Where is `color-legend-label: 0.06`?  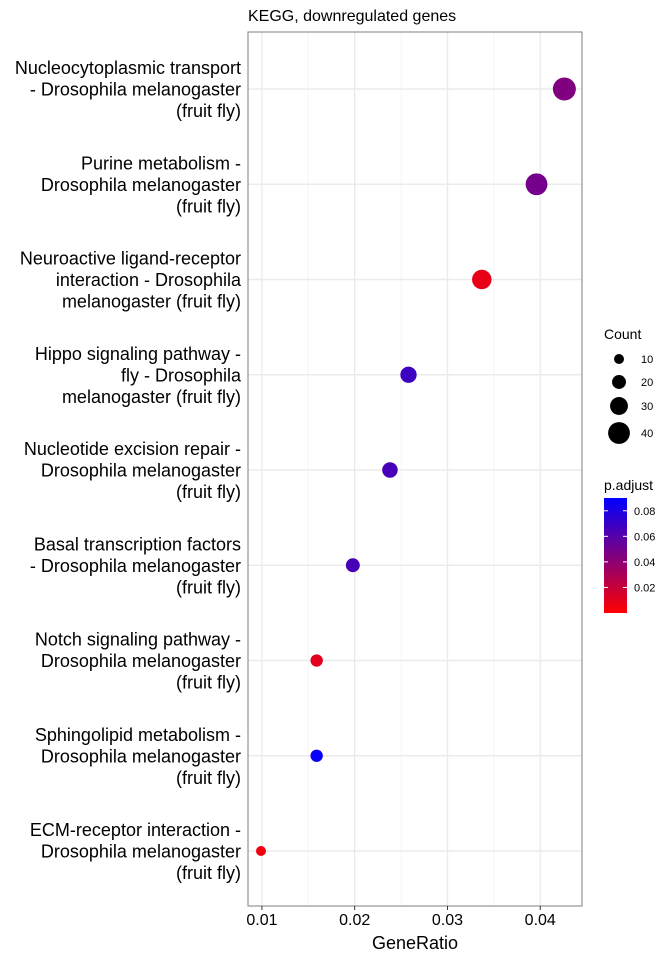 color-legend-label: 0.06 is located at coordinates (644, 537).